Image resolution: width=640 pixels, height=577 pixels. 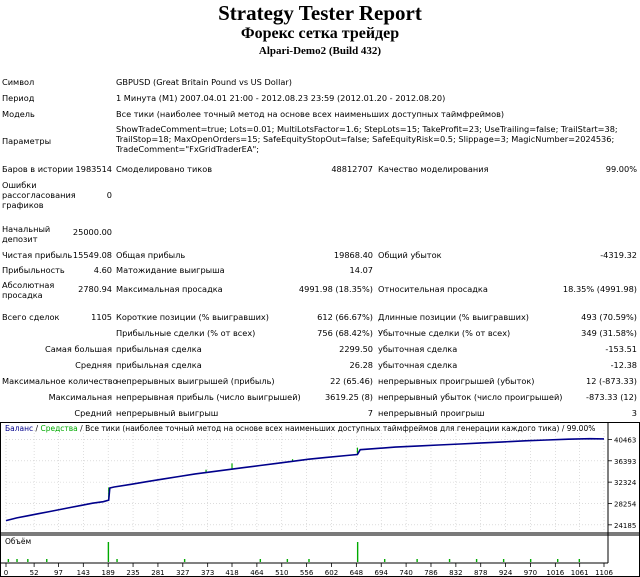 I want to click on long-positions-value: 493 (70.59%), so click(x=609, y=317).